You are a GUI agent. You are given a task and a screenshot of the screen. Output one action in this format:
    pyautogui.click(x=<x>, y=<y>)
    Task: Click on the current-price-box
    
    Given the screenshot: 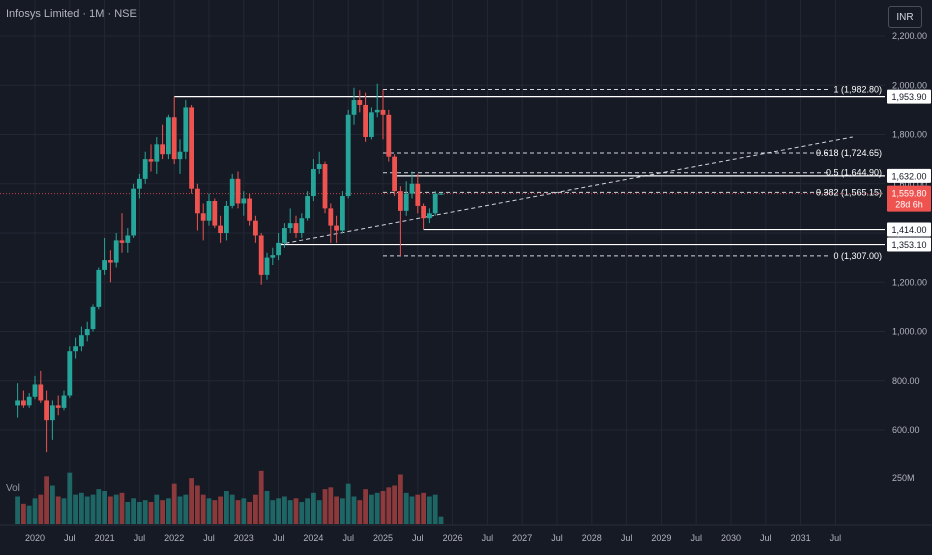 What is the action you would take?
    pyautogui.click(x=909, y=198)
    